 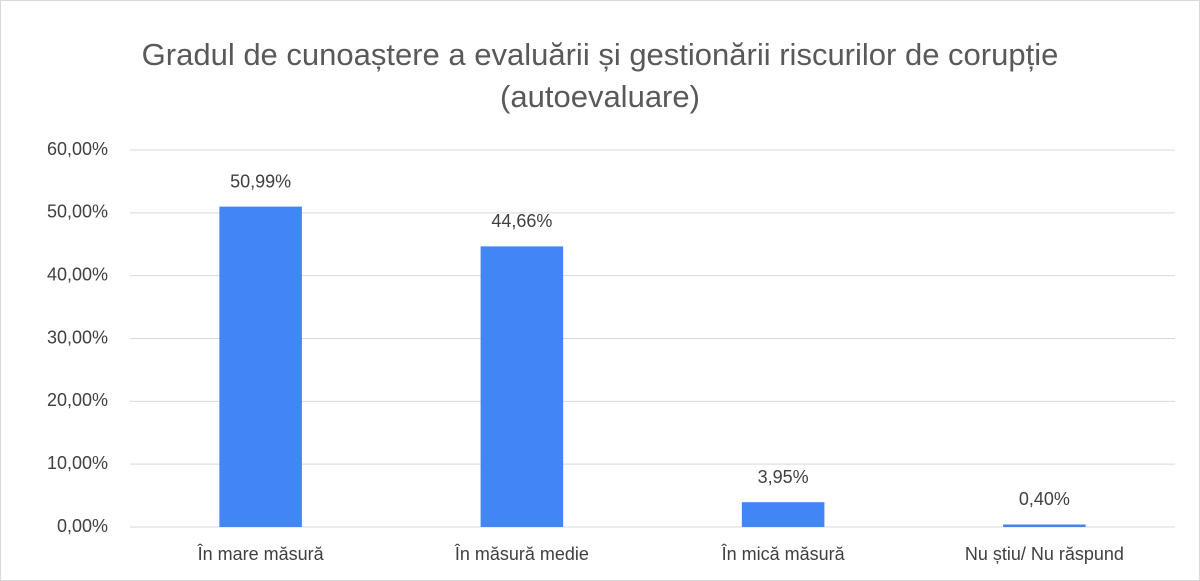 I want to click on x-tick-label: Nu știu/ Nu răspund, so click(x=1044, y=554).